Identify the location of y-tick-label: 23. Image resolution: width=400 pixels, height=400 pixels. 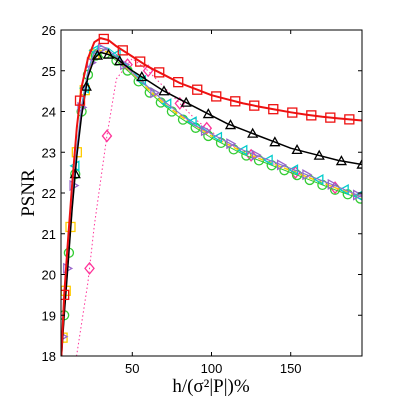
(49, 152).